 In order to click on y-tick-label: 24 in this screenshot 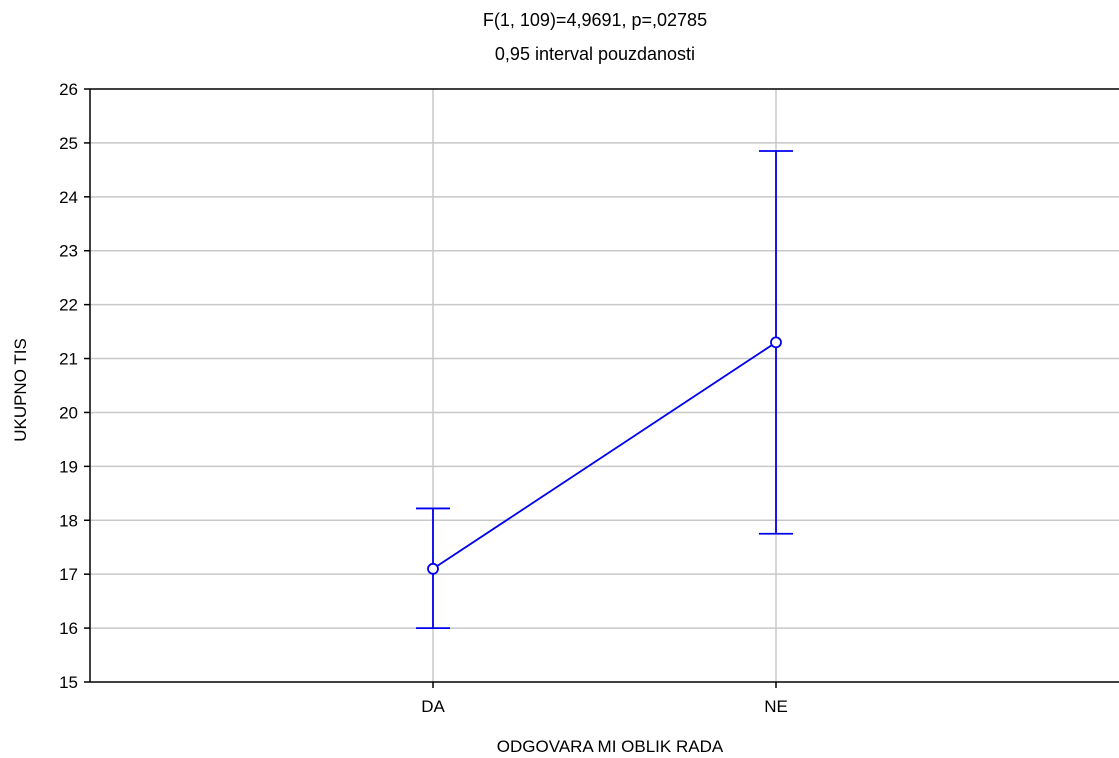, I will do `click(68, 197)`.